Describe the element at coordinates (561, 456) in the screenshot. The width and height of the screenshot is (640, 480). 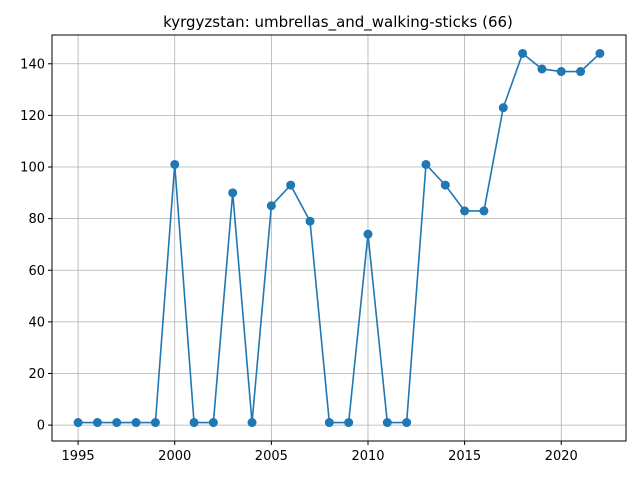
I see `x-tick-label: 2020` at that location.